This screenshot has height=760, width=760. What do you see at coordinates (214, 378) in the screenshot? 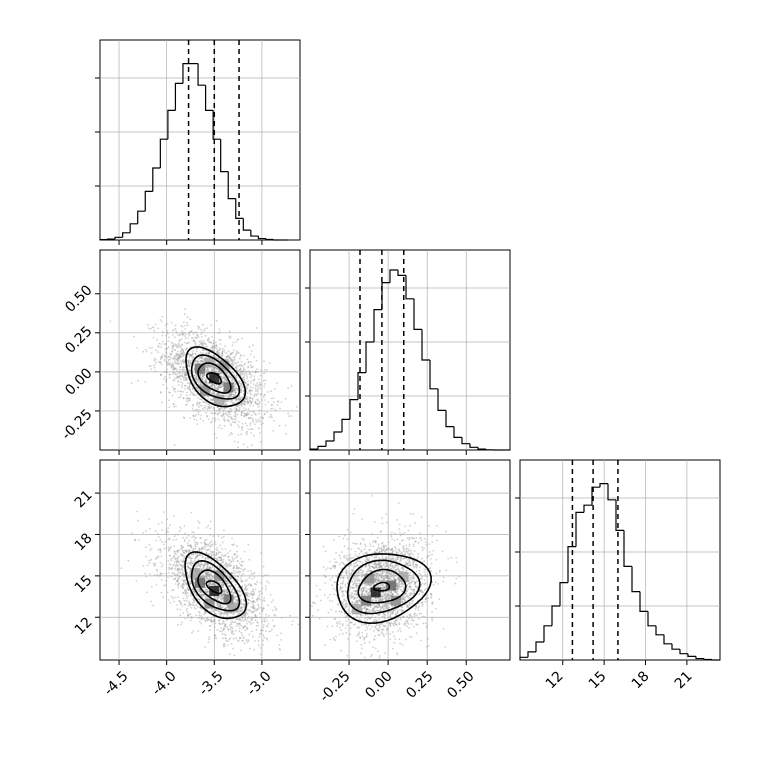
I see `contour-line` at bounding box center [214, 378].